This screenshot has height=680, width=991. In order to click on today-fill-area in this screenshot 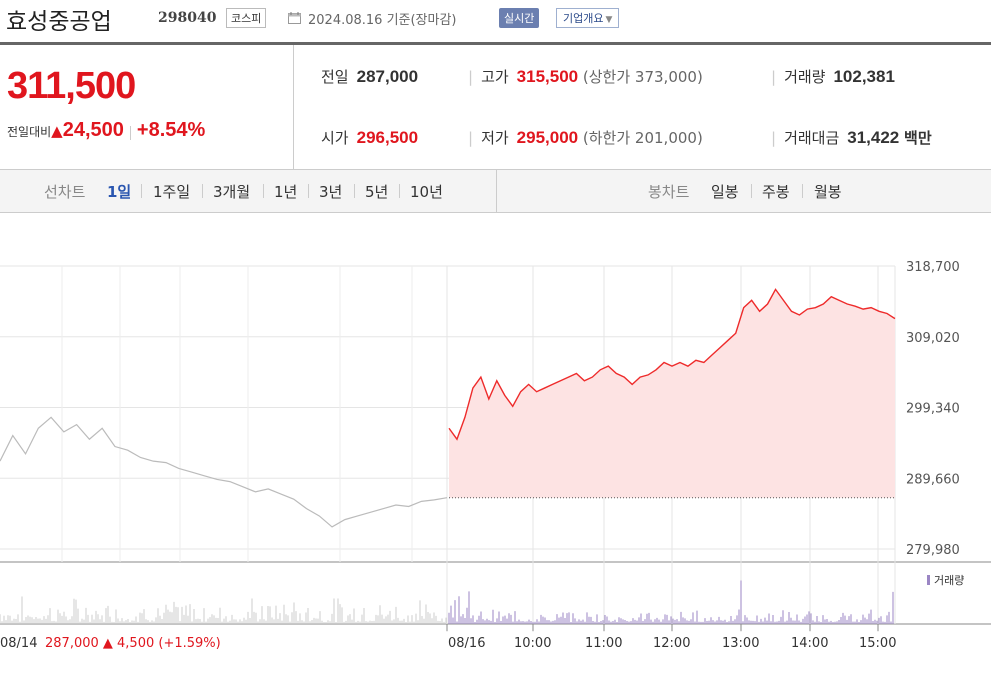, I will do `click(672, 393)`.